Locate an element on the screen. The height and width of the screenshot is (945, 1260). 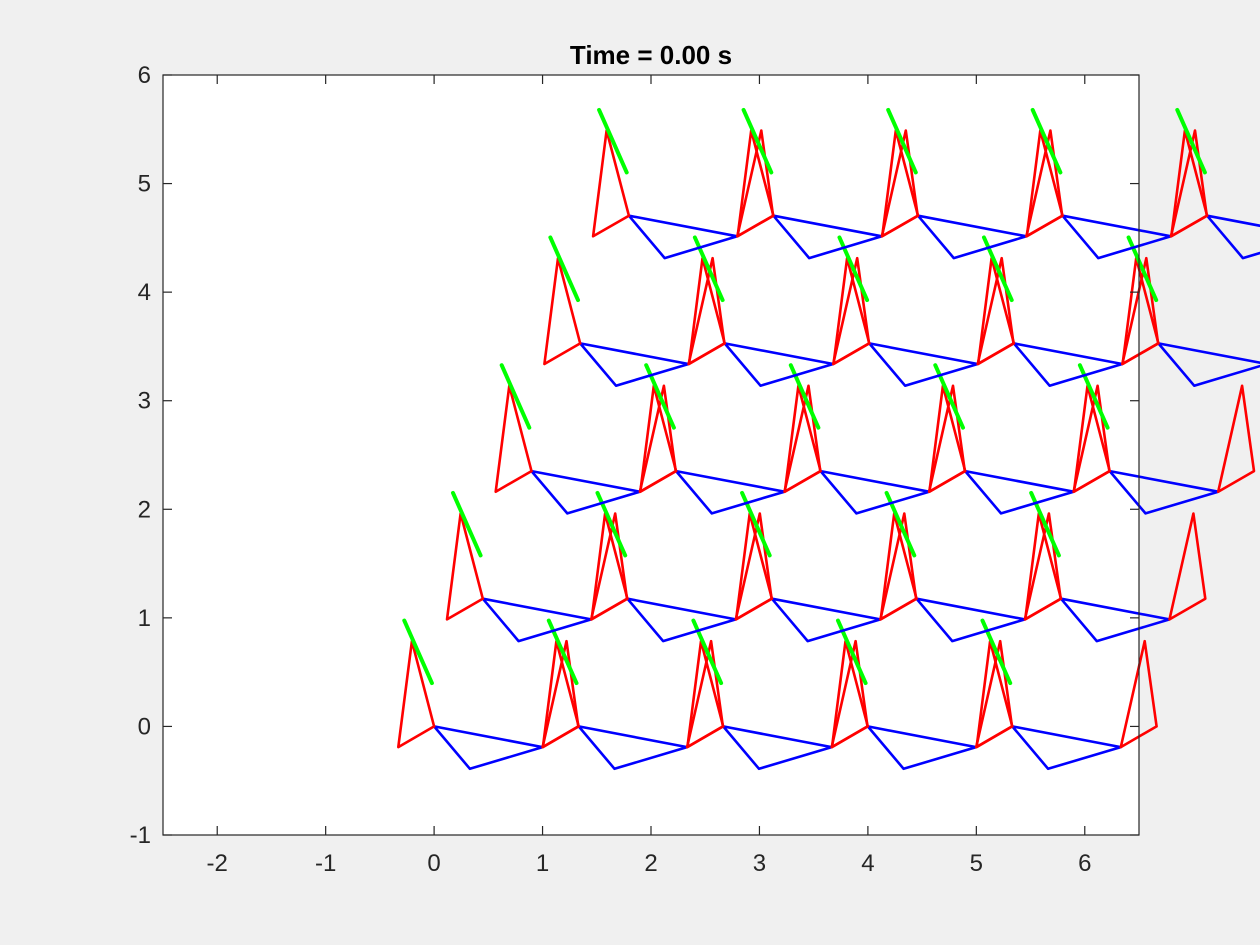
blue-triangle-r2-c1 is located at coordinates (730, 492).